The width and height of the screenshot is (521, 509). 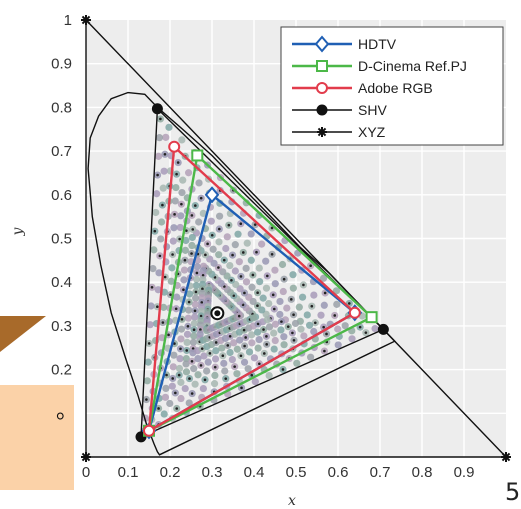 What do you see at coordinates (254, 472) in the screenshot?
I see `x-tick-label: 0.4` at bounding box center [254, 472].